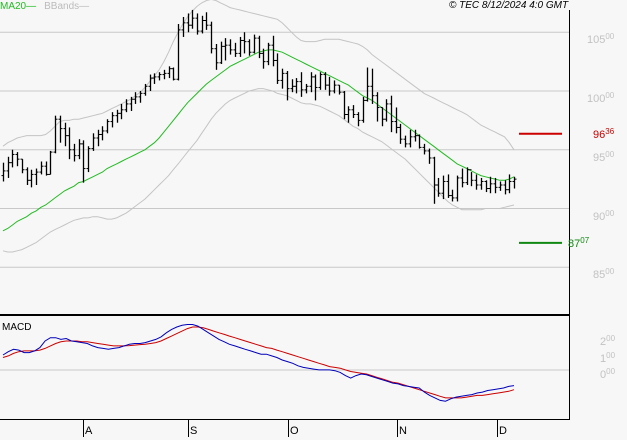 The width and height of the screenshot is (627, 440). Describe the element at coordinates (604, 156) in the screenshot. I see `y-axis-label: 9500` at that location.